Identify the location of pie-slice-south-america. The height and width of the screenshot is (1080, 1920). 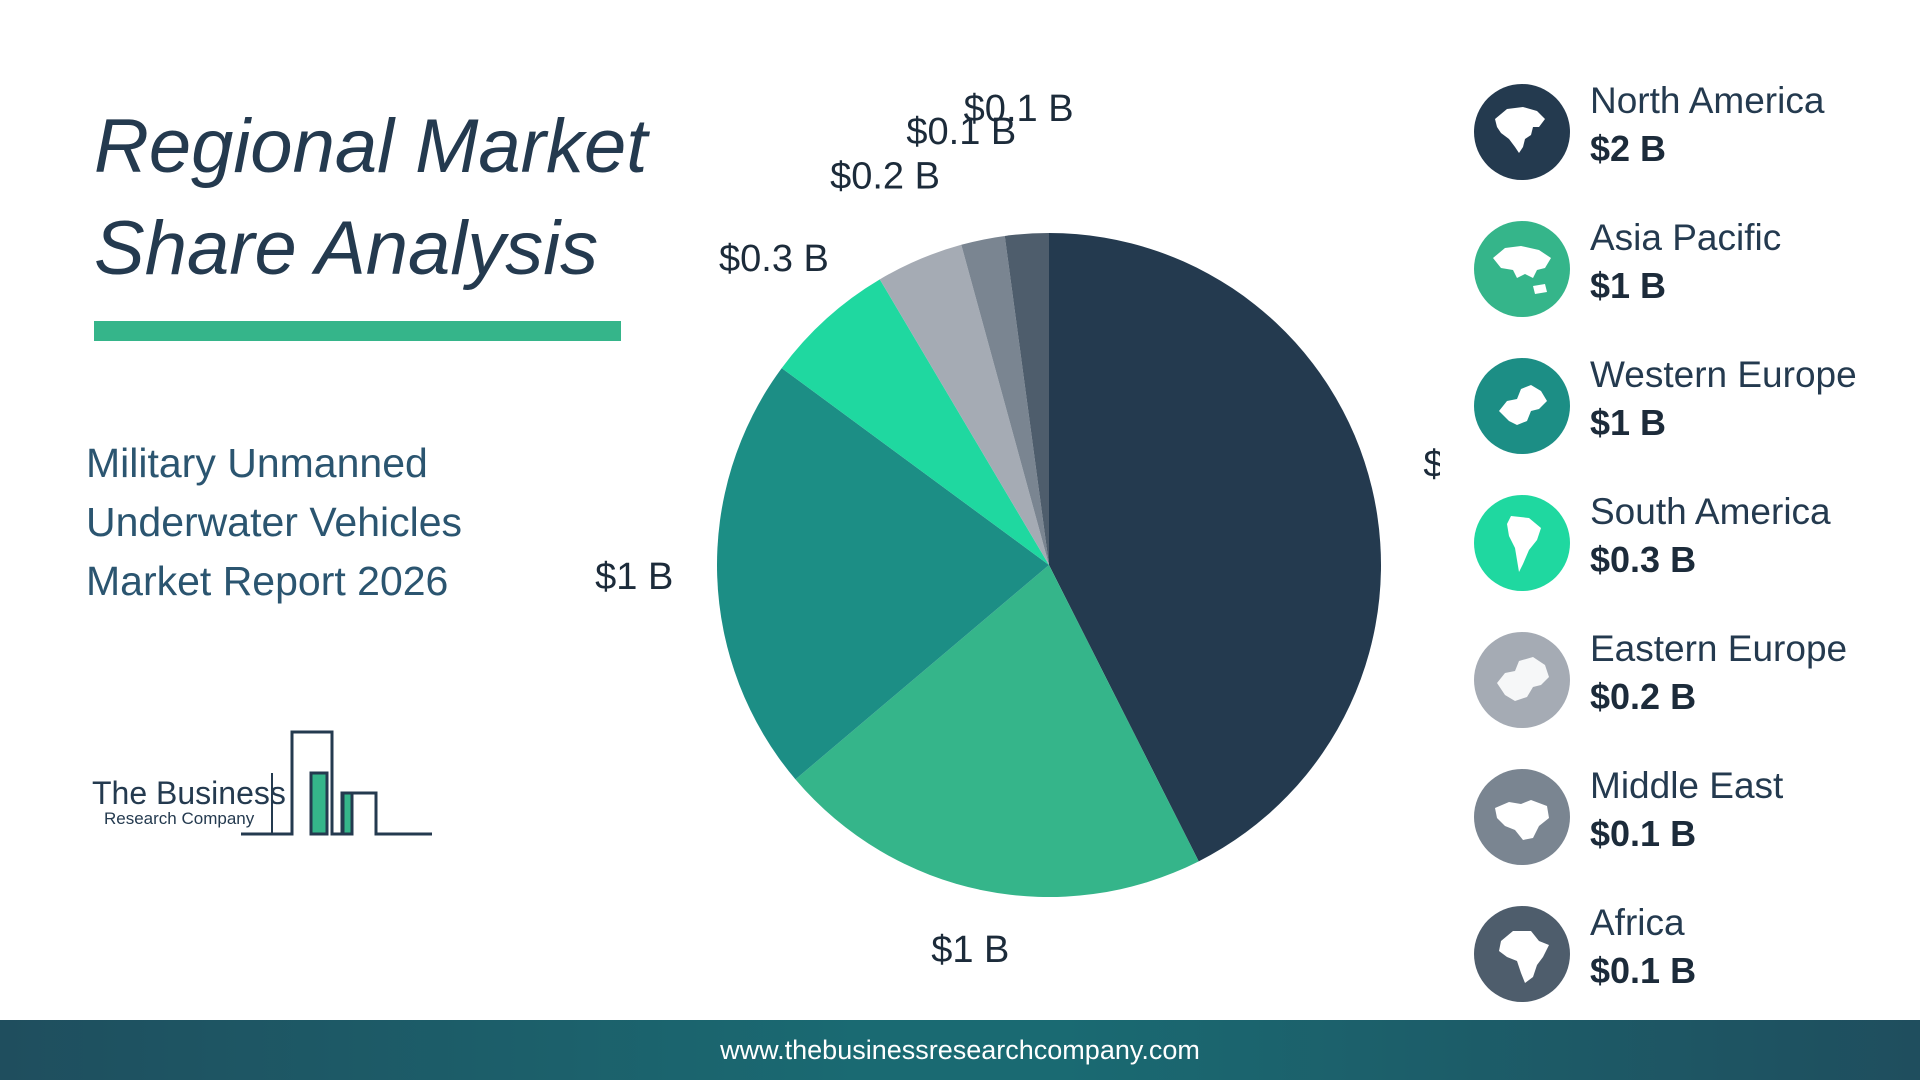
(915, 422).